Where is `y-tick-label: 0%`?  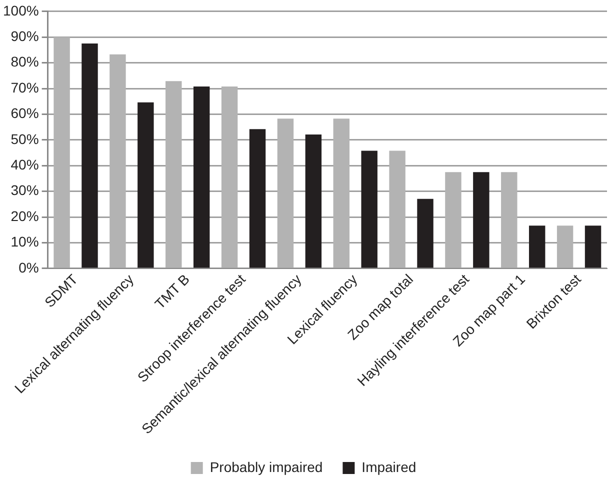 y-tick-label: 0% is located at coordinates (28, 267).